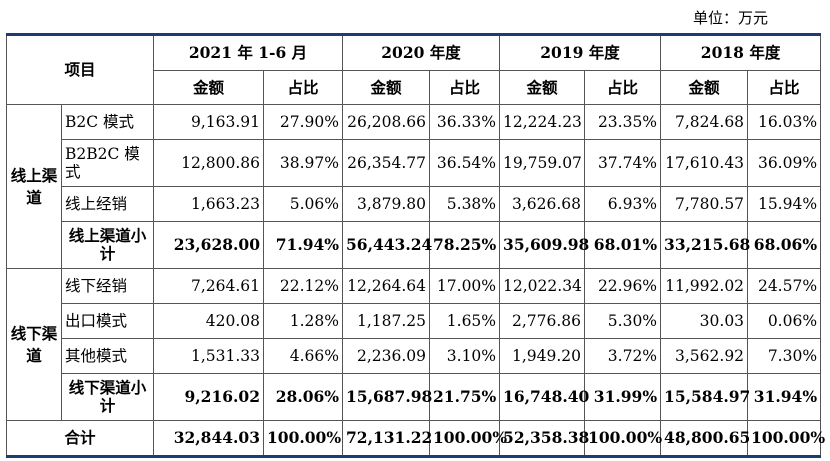 The height and width of the screenshot is (461, 830). Describe the element at coordinates (623, 204) in the screenshot. I see `ratio-cell: 6.93%` at that location.